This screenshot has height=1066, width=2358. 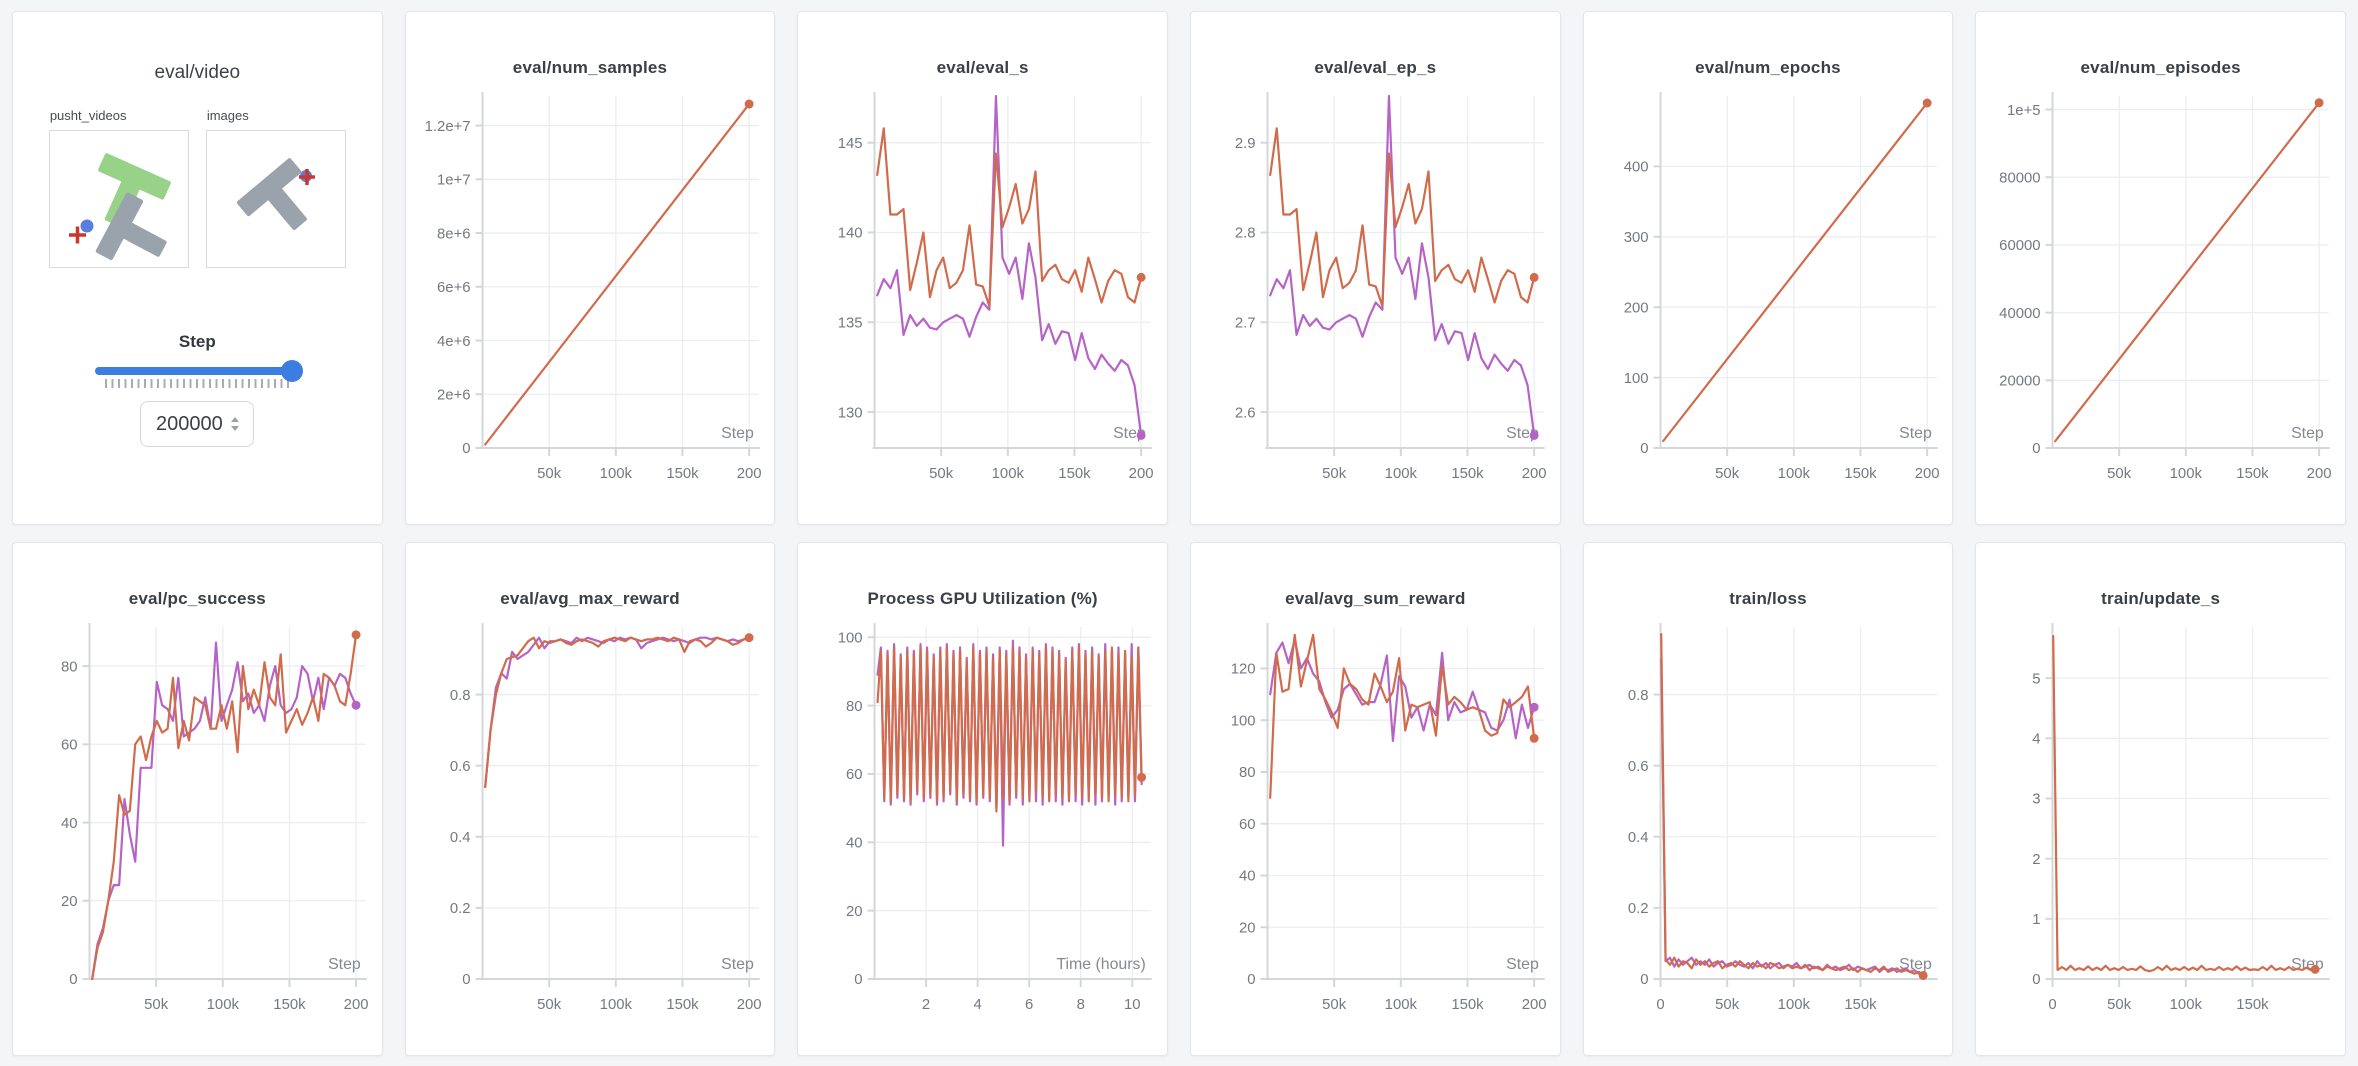 I want to click on target-cross, so click(x=306, y=177).